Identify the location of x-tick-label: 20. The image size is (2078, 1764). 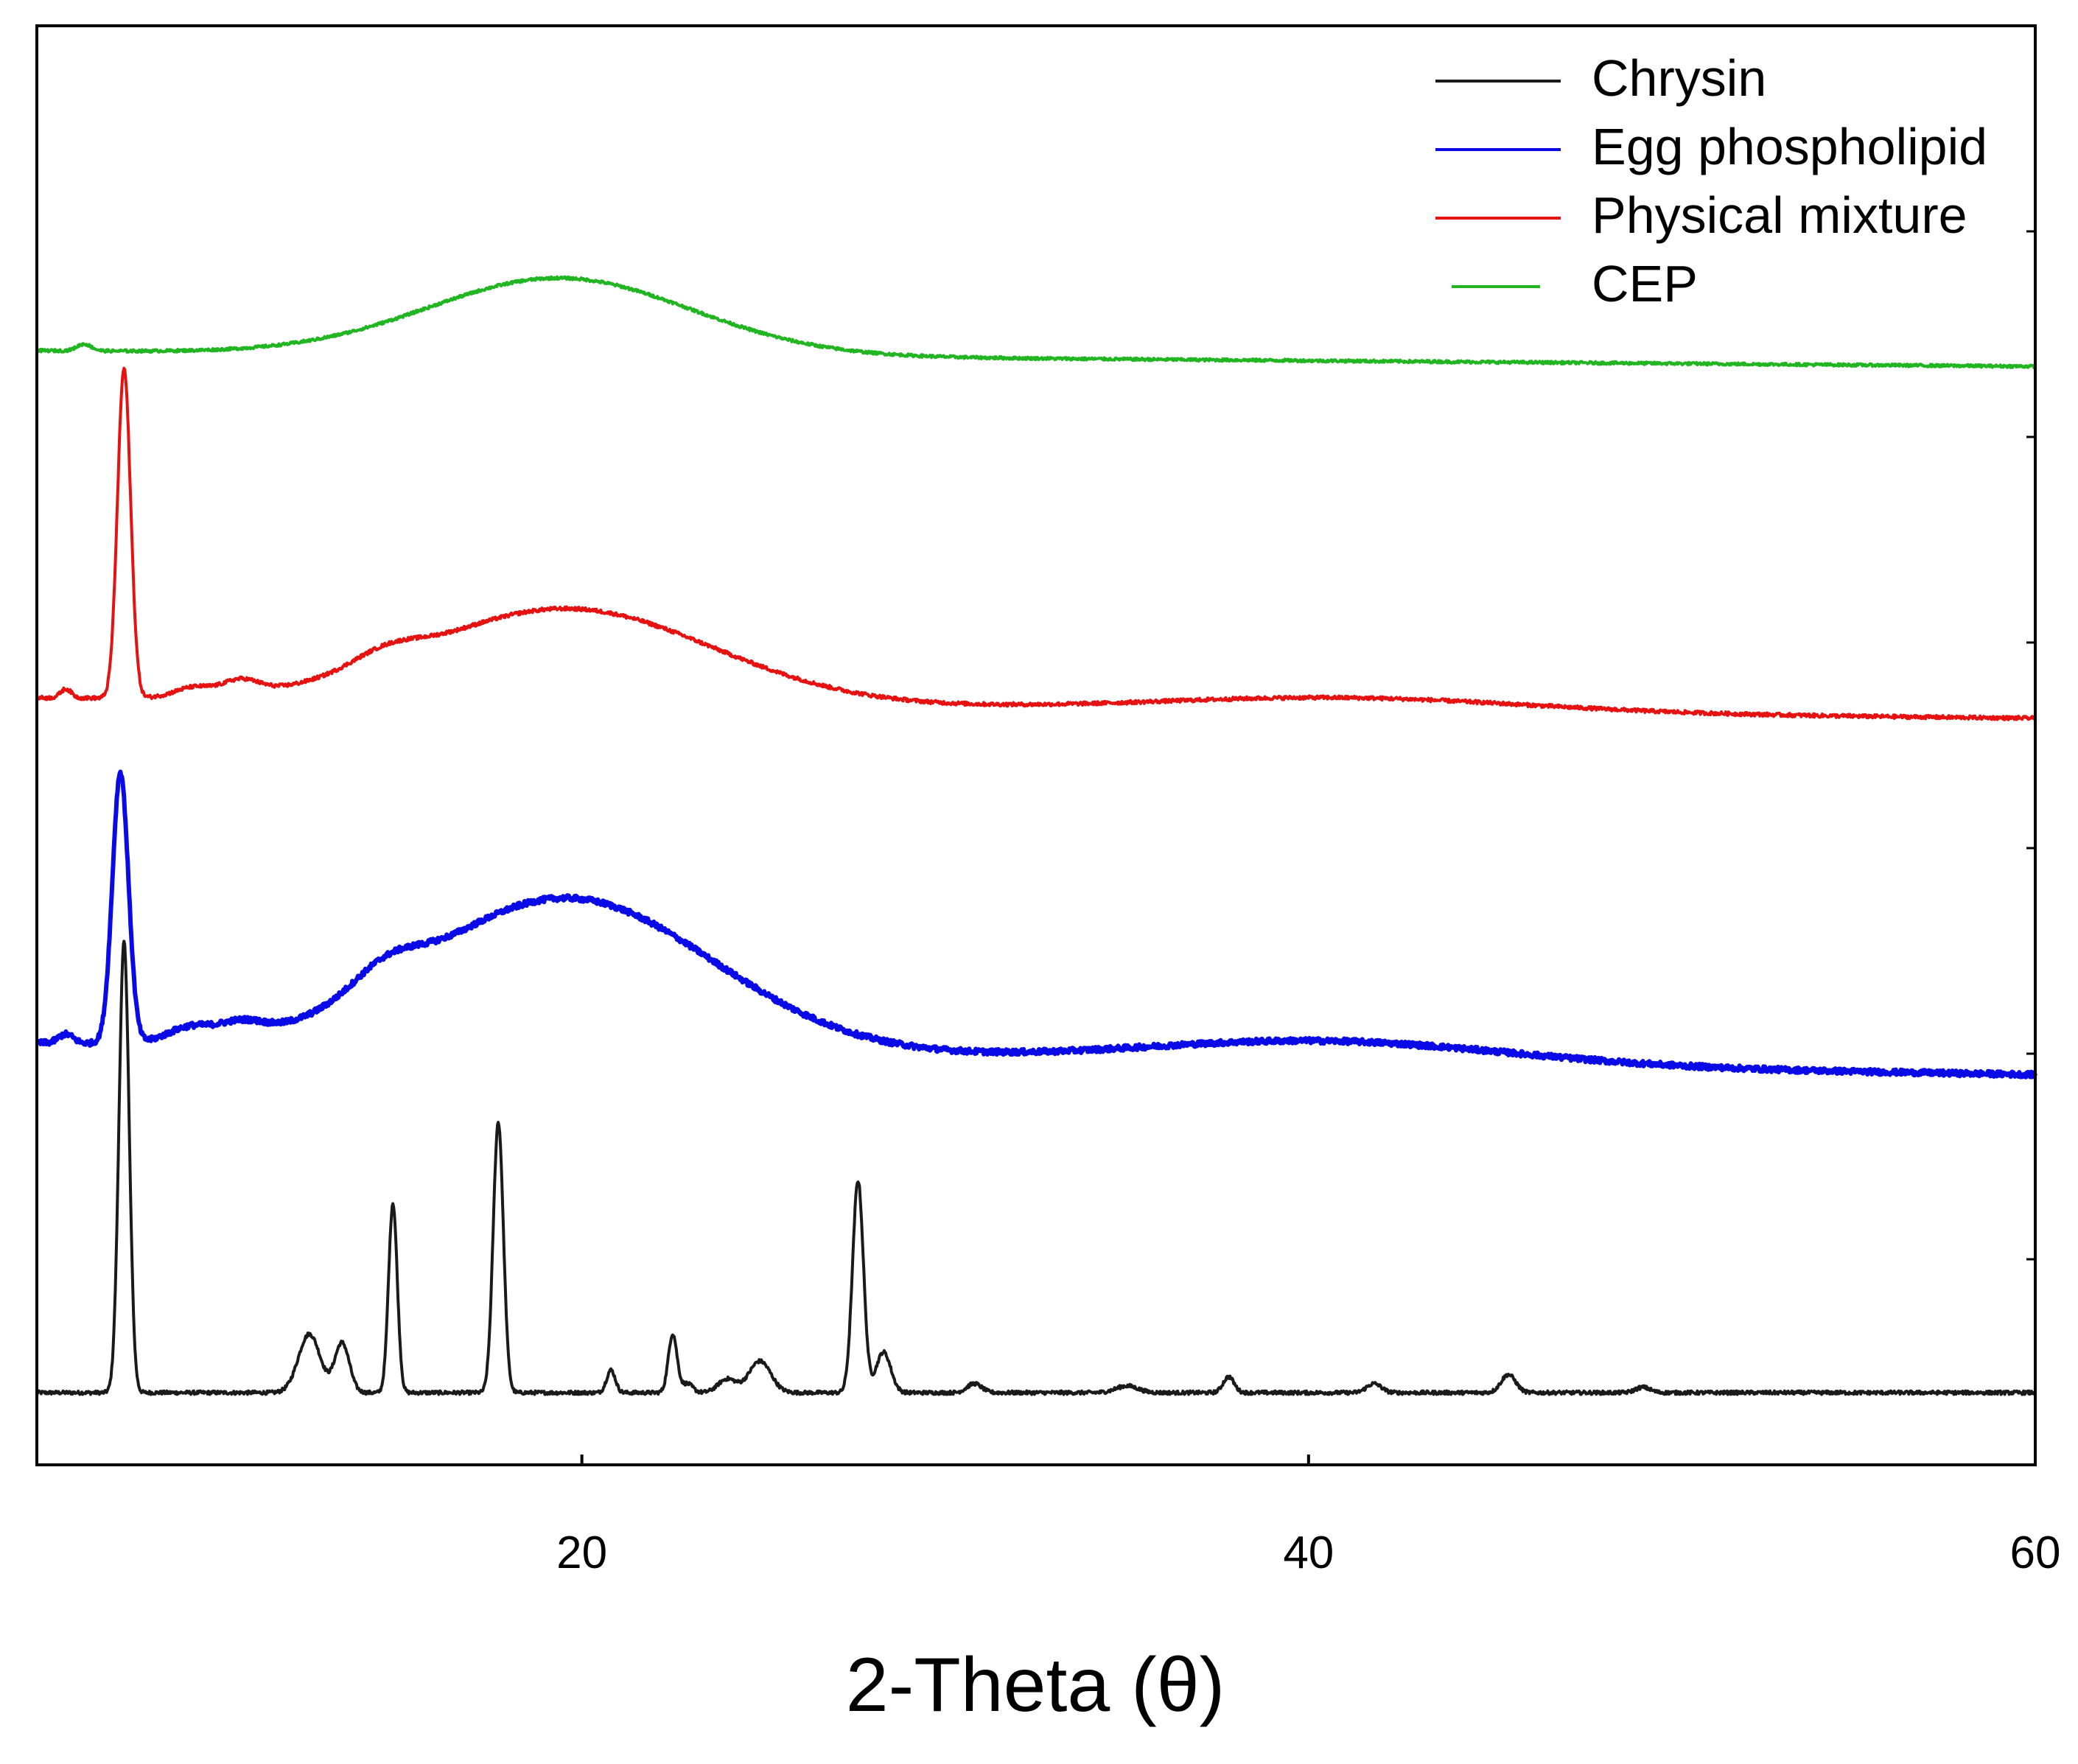
(581, 1552).